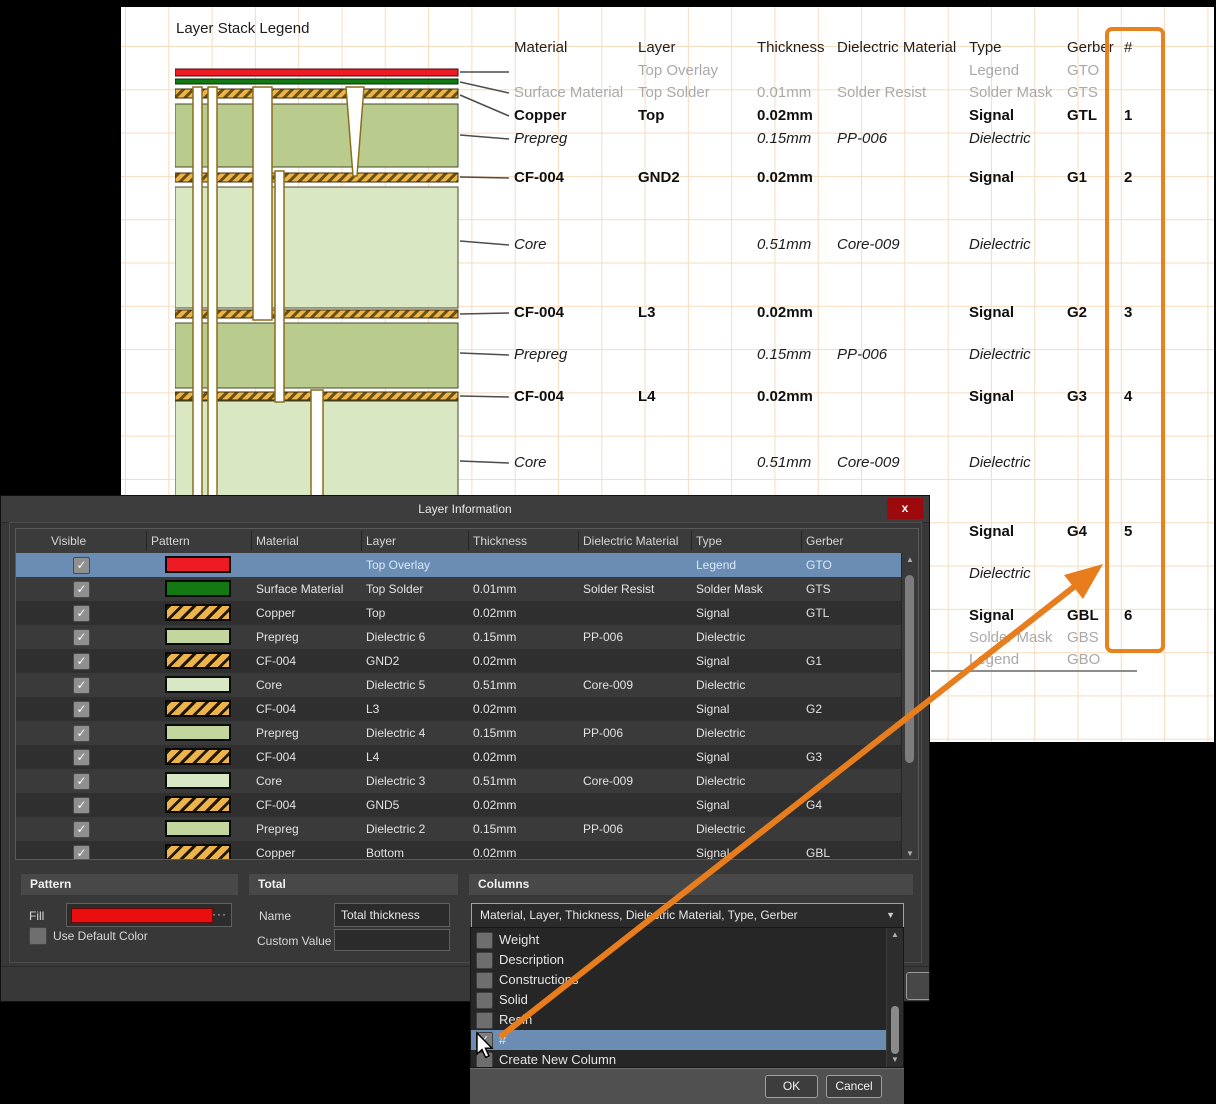 The width and height of the screenshot is (1216, 1104). Describe the element at coordinates (1128, 47) in the screenshot. I see `legend-cell-num: #` at that location.